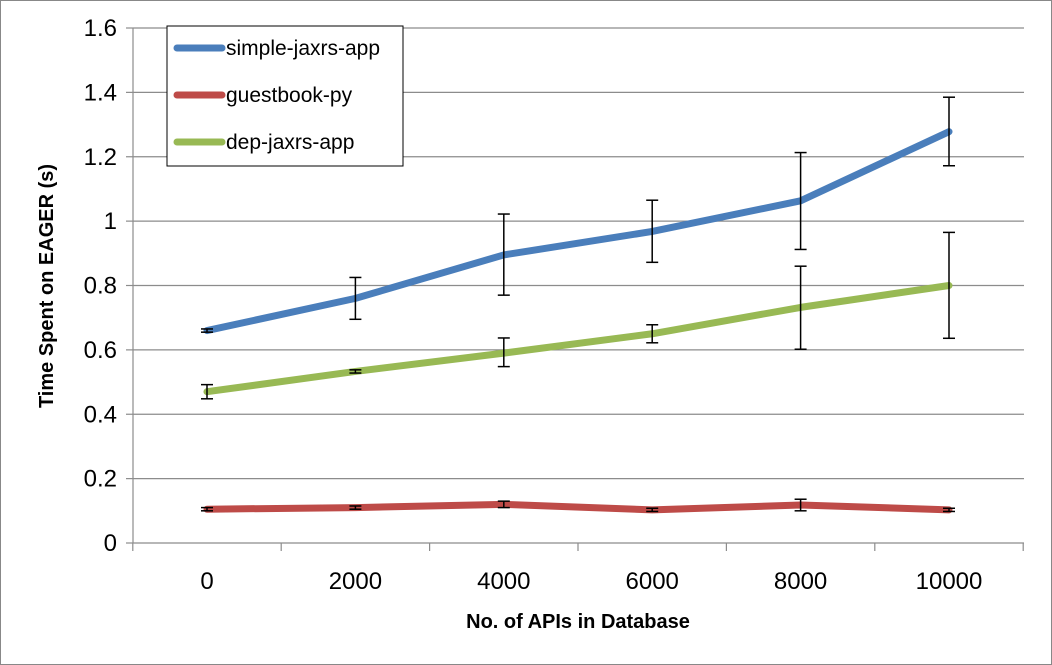 The image size is (1052, 665). I want to click on legend-item-dep-jaxrs-app: dep-jaxrs-app, so click(263, 142).